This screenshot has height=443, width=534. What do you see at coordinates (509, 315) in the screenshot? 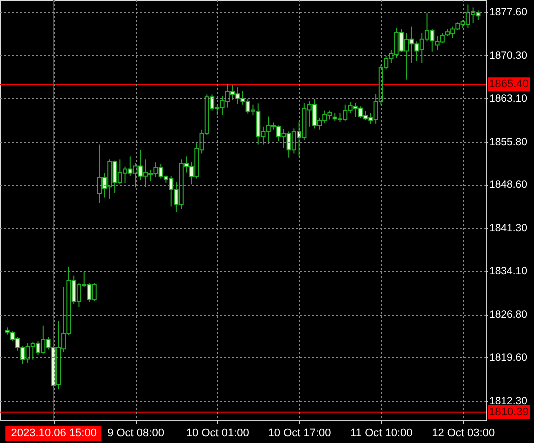
I see `y-tick-label: 1826.80` at bounding box center [509, 315].